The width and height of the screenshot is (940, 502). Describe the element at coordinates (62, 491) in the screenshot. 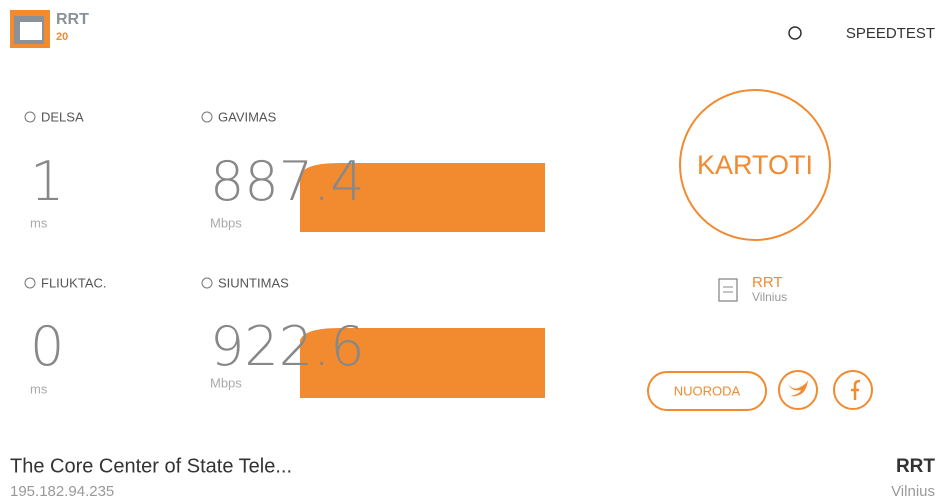

I see `ip-address: 195.182.94.235` at that location.